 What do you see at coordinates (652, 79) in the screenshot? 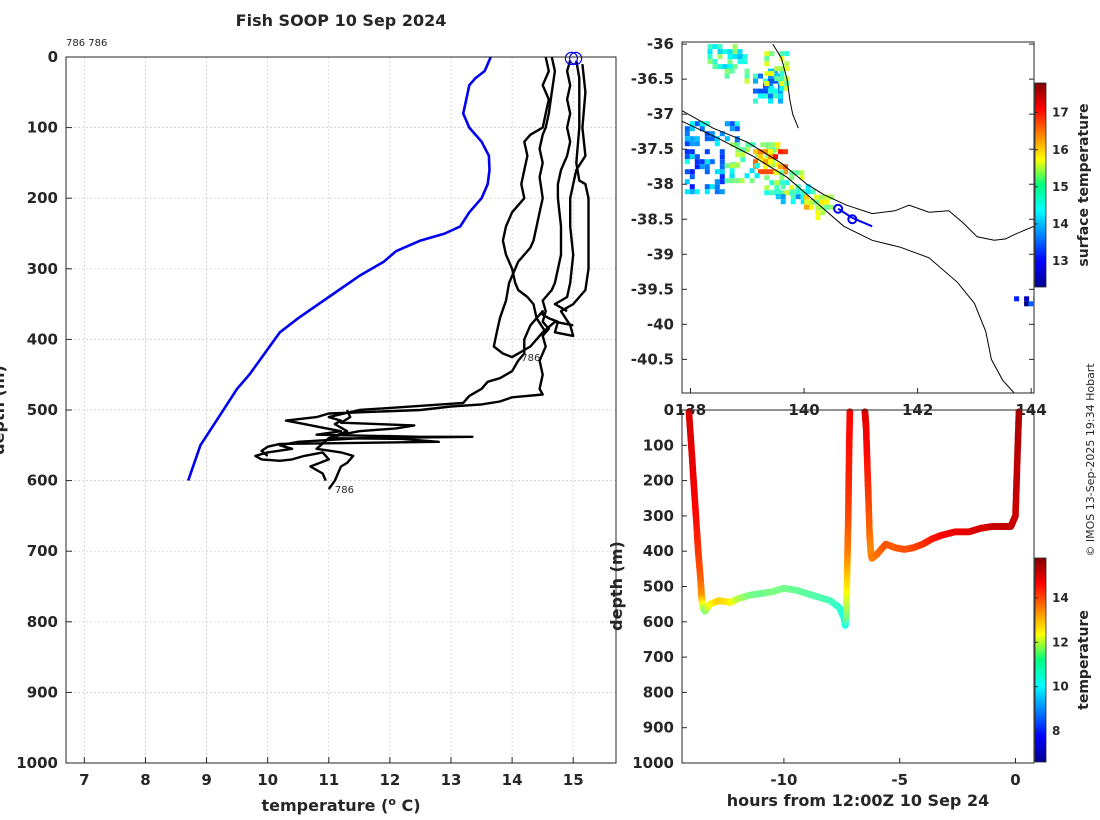
I see `map-y-tick-label: -36.5` at bounding box center [652, 79].